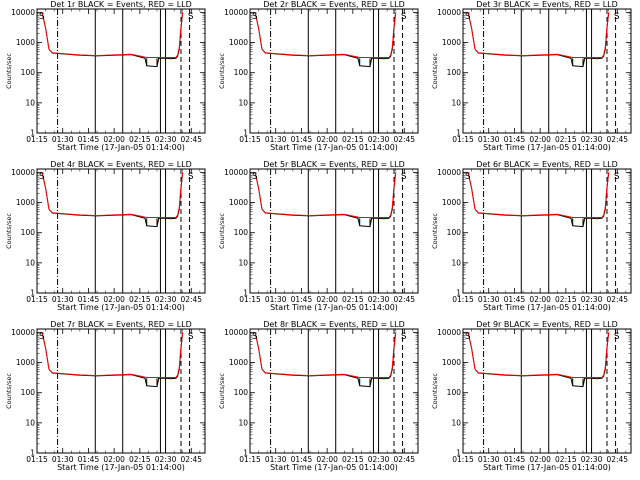 The image size is (640, 480). What do you see at coordinates (325, 195) in the screenshot?
I see `panel-5-series-lld` at bounding box center [325, 195].